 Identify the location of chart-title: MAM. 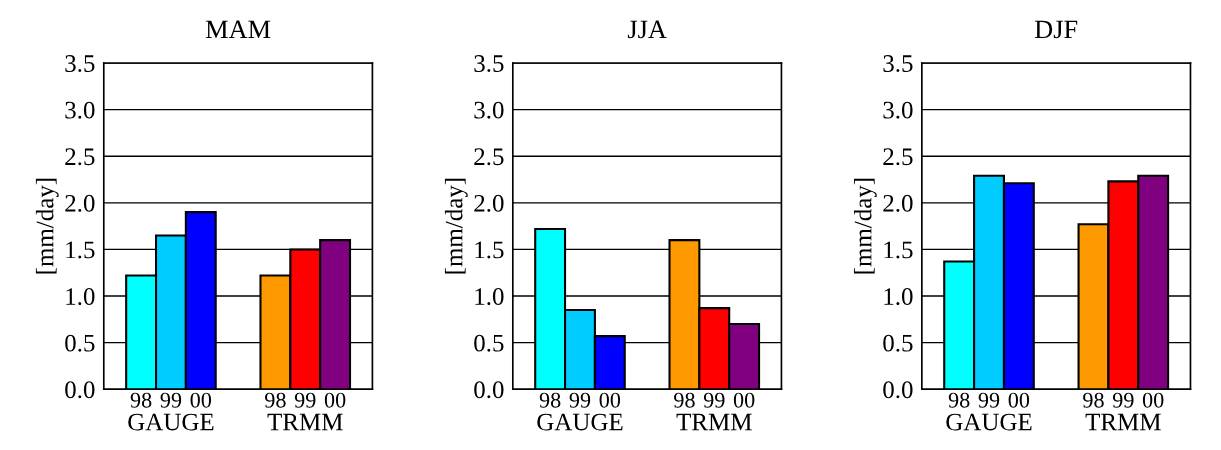
(238, 29).